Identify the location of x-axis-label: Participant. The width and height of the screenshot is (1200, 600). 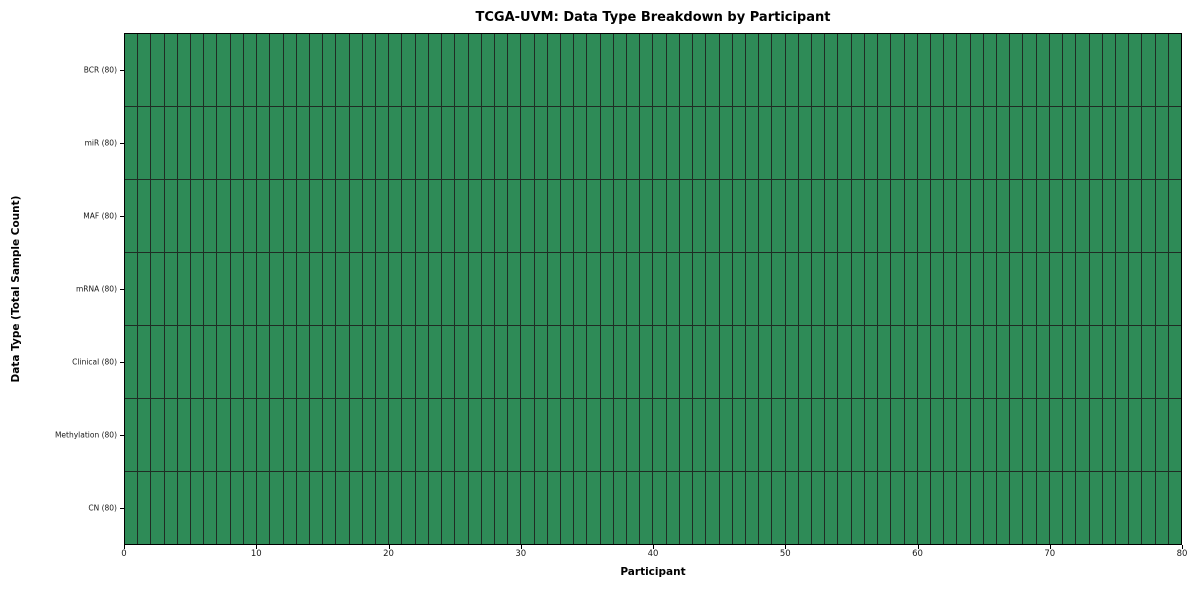
(653, 572).